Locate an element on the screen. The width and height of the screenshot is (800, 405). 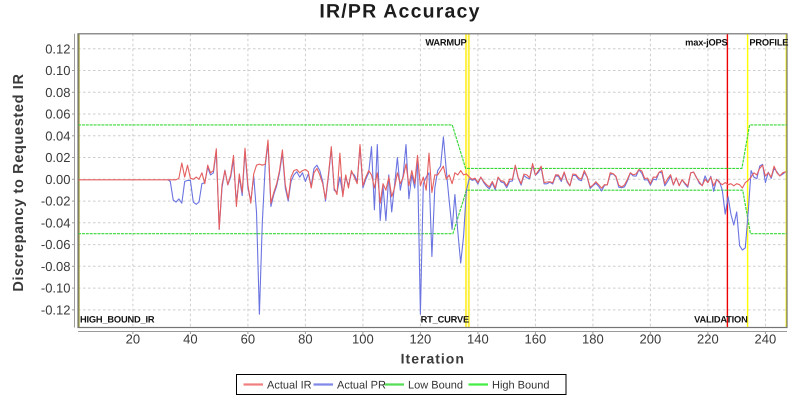
svg-text: 160 is located at coordinates (536, 338).